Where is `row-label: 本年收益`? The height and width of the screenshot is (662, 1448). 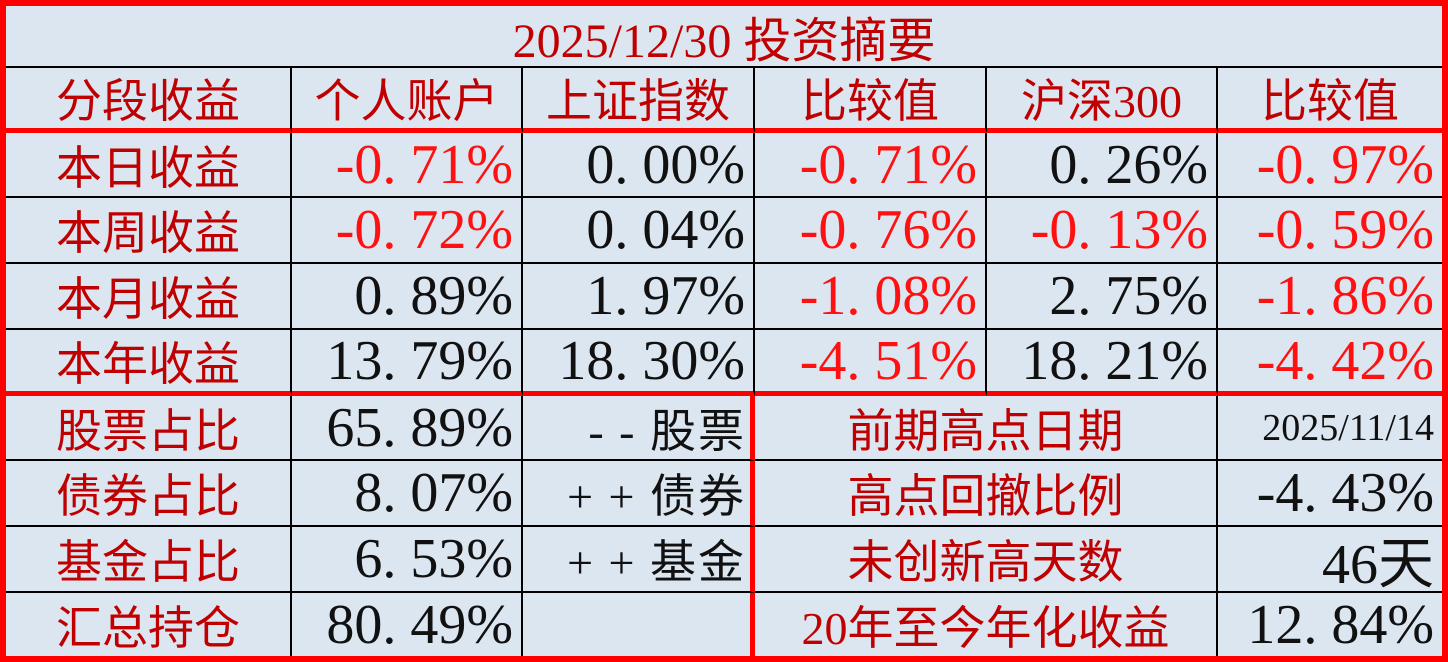 row-label: 本年收益 is located at coordinates (149, 363).